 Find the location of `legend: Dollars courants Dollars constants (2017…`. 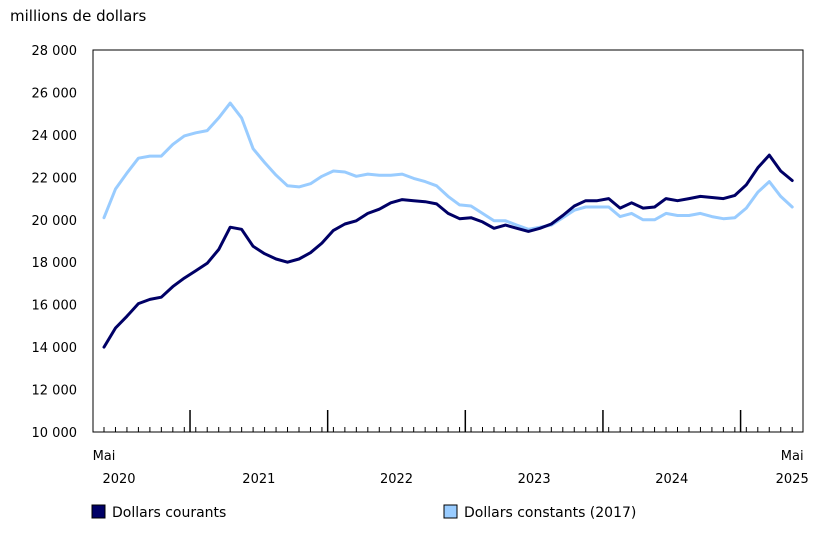

legend: Dollars courants Dollars constants (2017… is located at coordinates (363, 512).